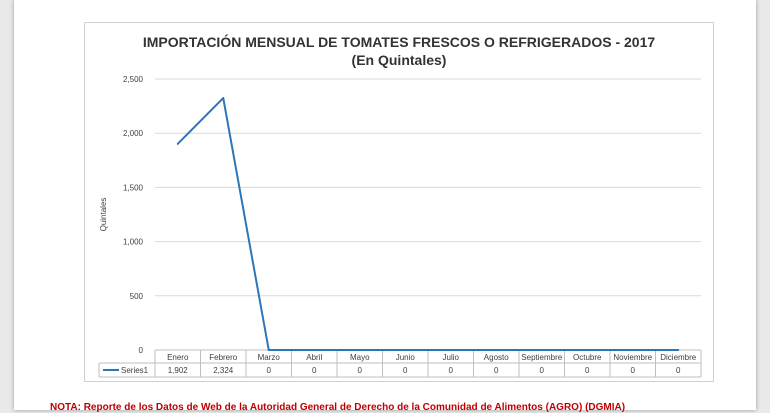  Describe the element at coordinates (406, 357) in the screenshot. I see `x-category-label: Junio` at that location.